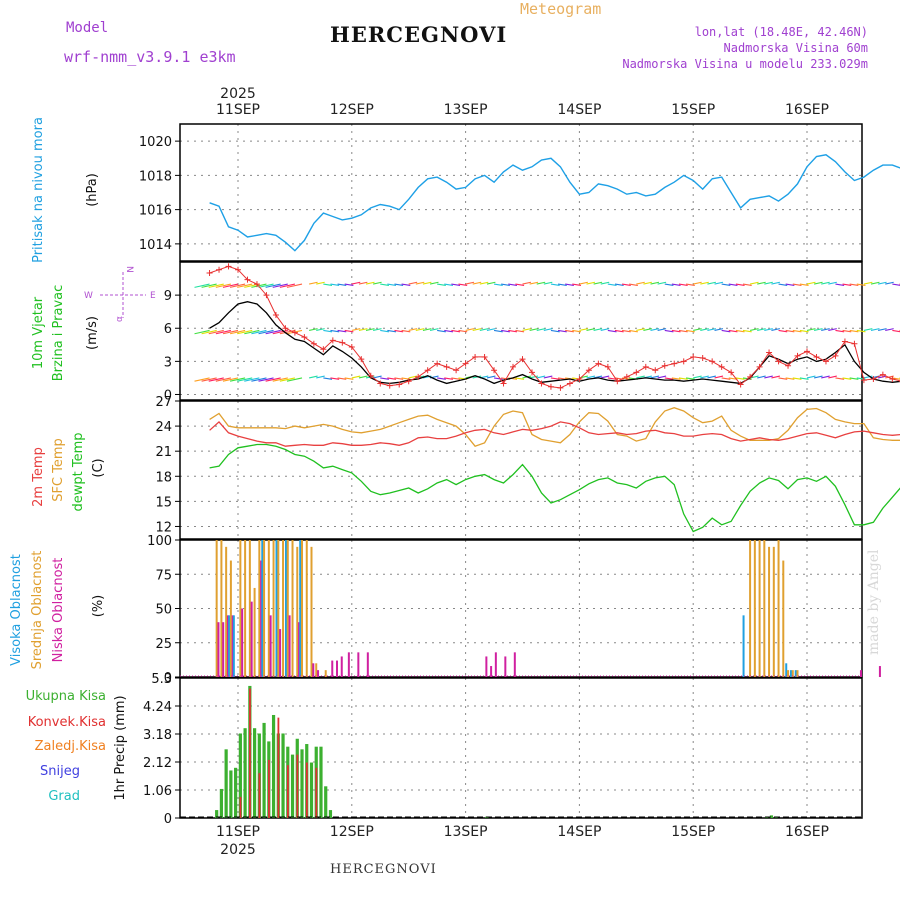 The image size is (900, 900). Describe the element at coordinates (60, 771) in the screenshot. I see `precip-legend-item: Snijeg` at that location.